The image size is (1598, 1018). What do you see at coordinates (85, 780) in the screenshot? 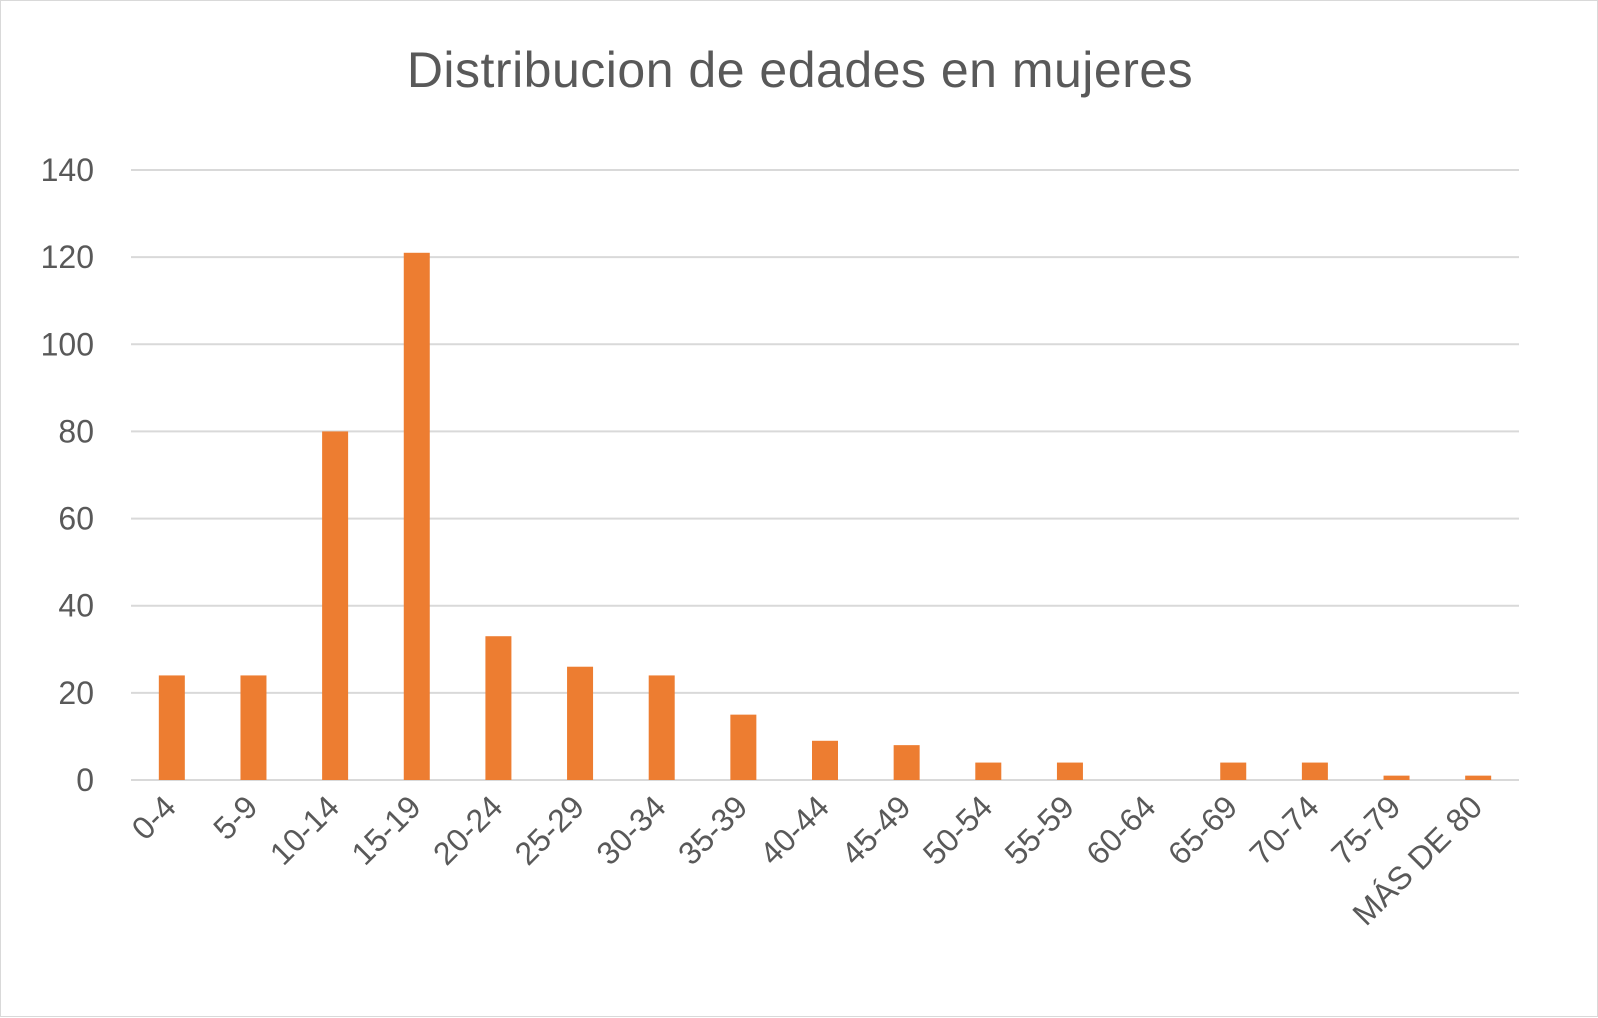
I see `y-tick-label: 0` at bounding box center [85, 780].